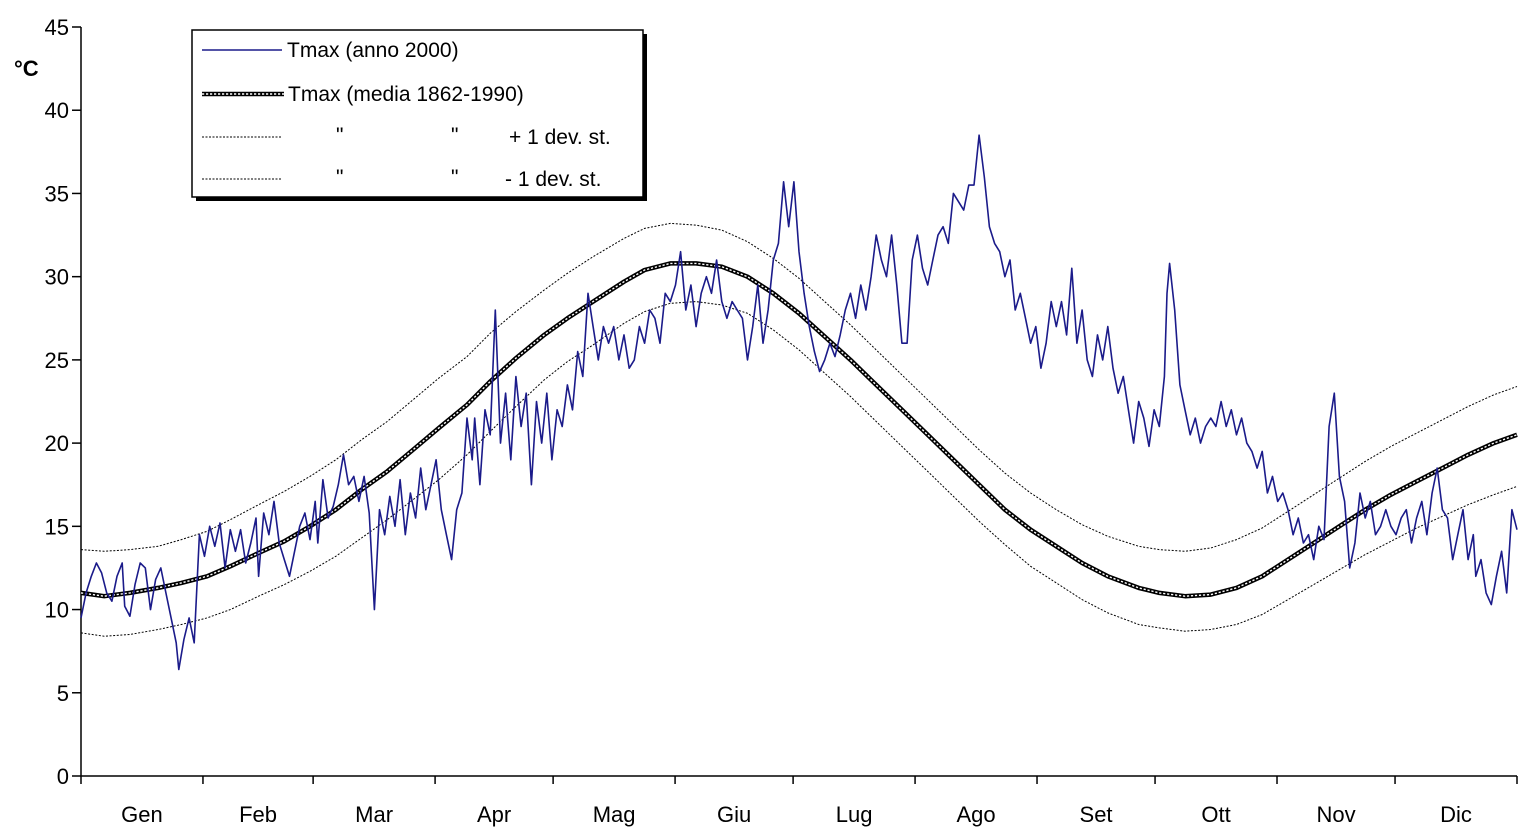  What do you see at coordinates (339, 177) in the screenshot?
I see `legend-ditto-minus-1: "` at bounding box center [339, 177].